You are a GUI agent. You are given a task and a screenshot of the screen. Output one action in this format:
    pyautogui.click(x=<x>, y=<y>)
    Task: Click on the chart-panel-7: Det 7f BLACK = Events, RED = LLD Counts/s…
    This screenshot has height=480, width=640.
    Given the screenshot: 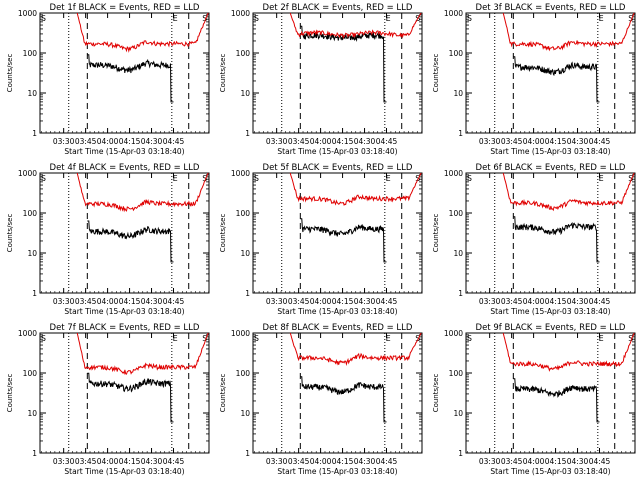 What is the action you would take?
    pyautogui.click(x=108, y=399)
    